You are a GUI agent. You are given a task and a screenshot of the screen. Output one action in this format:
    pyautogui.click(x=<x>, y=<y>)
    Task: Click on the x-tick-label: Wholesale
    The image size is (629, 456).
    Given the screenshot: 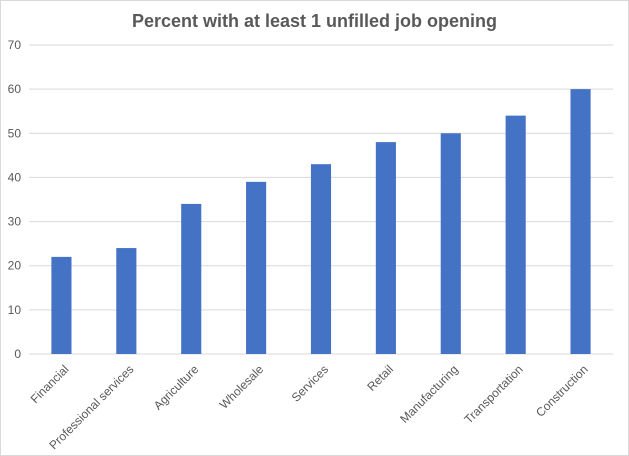 What is the action you would take?
    pyautogui.click(x=242, y=387)
    